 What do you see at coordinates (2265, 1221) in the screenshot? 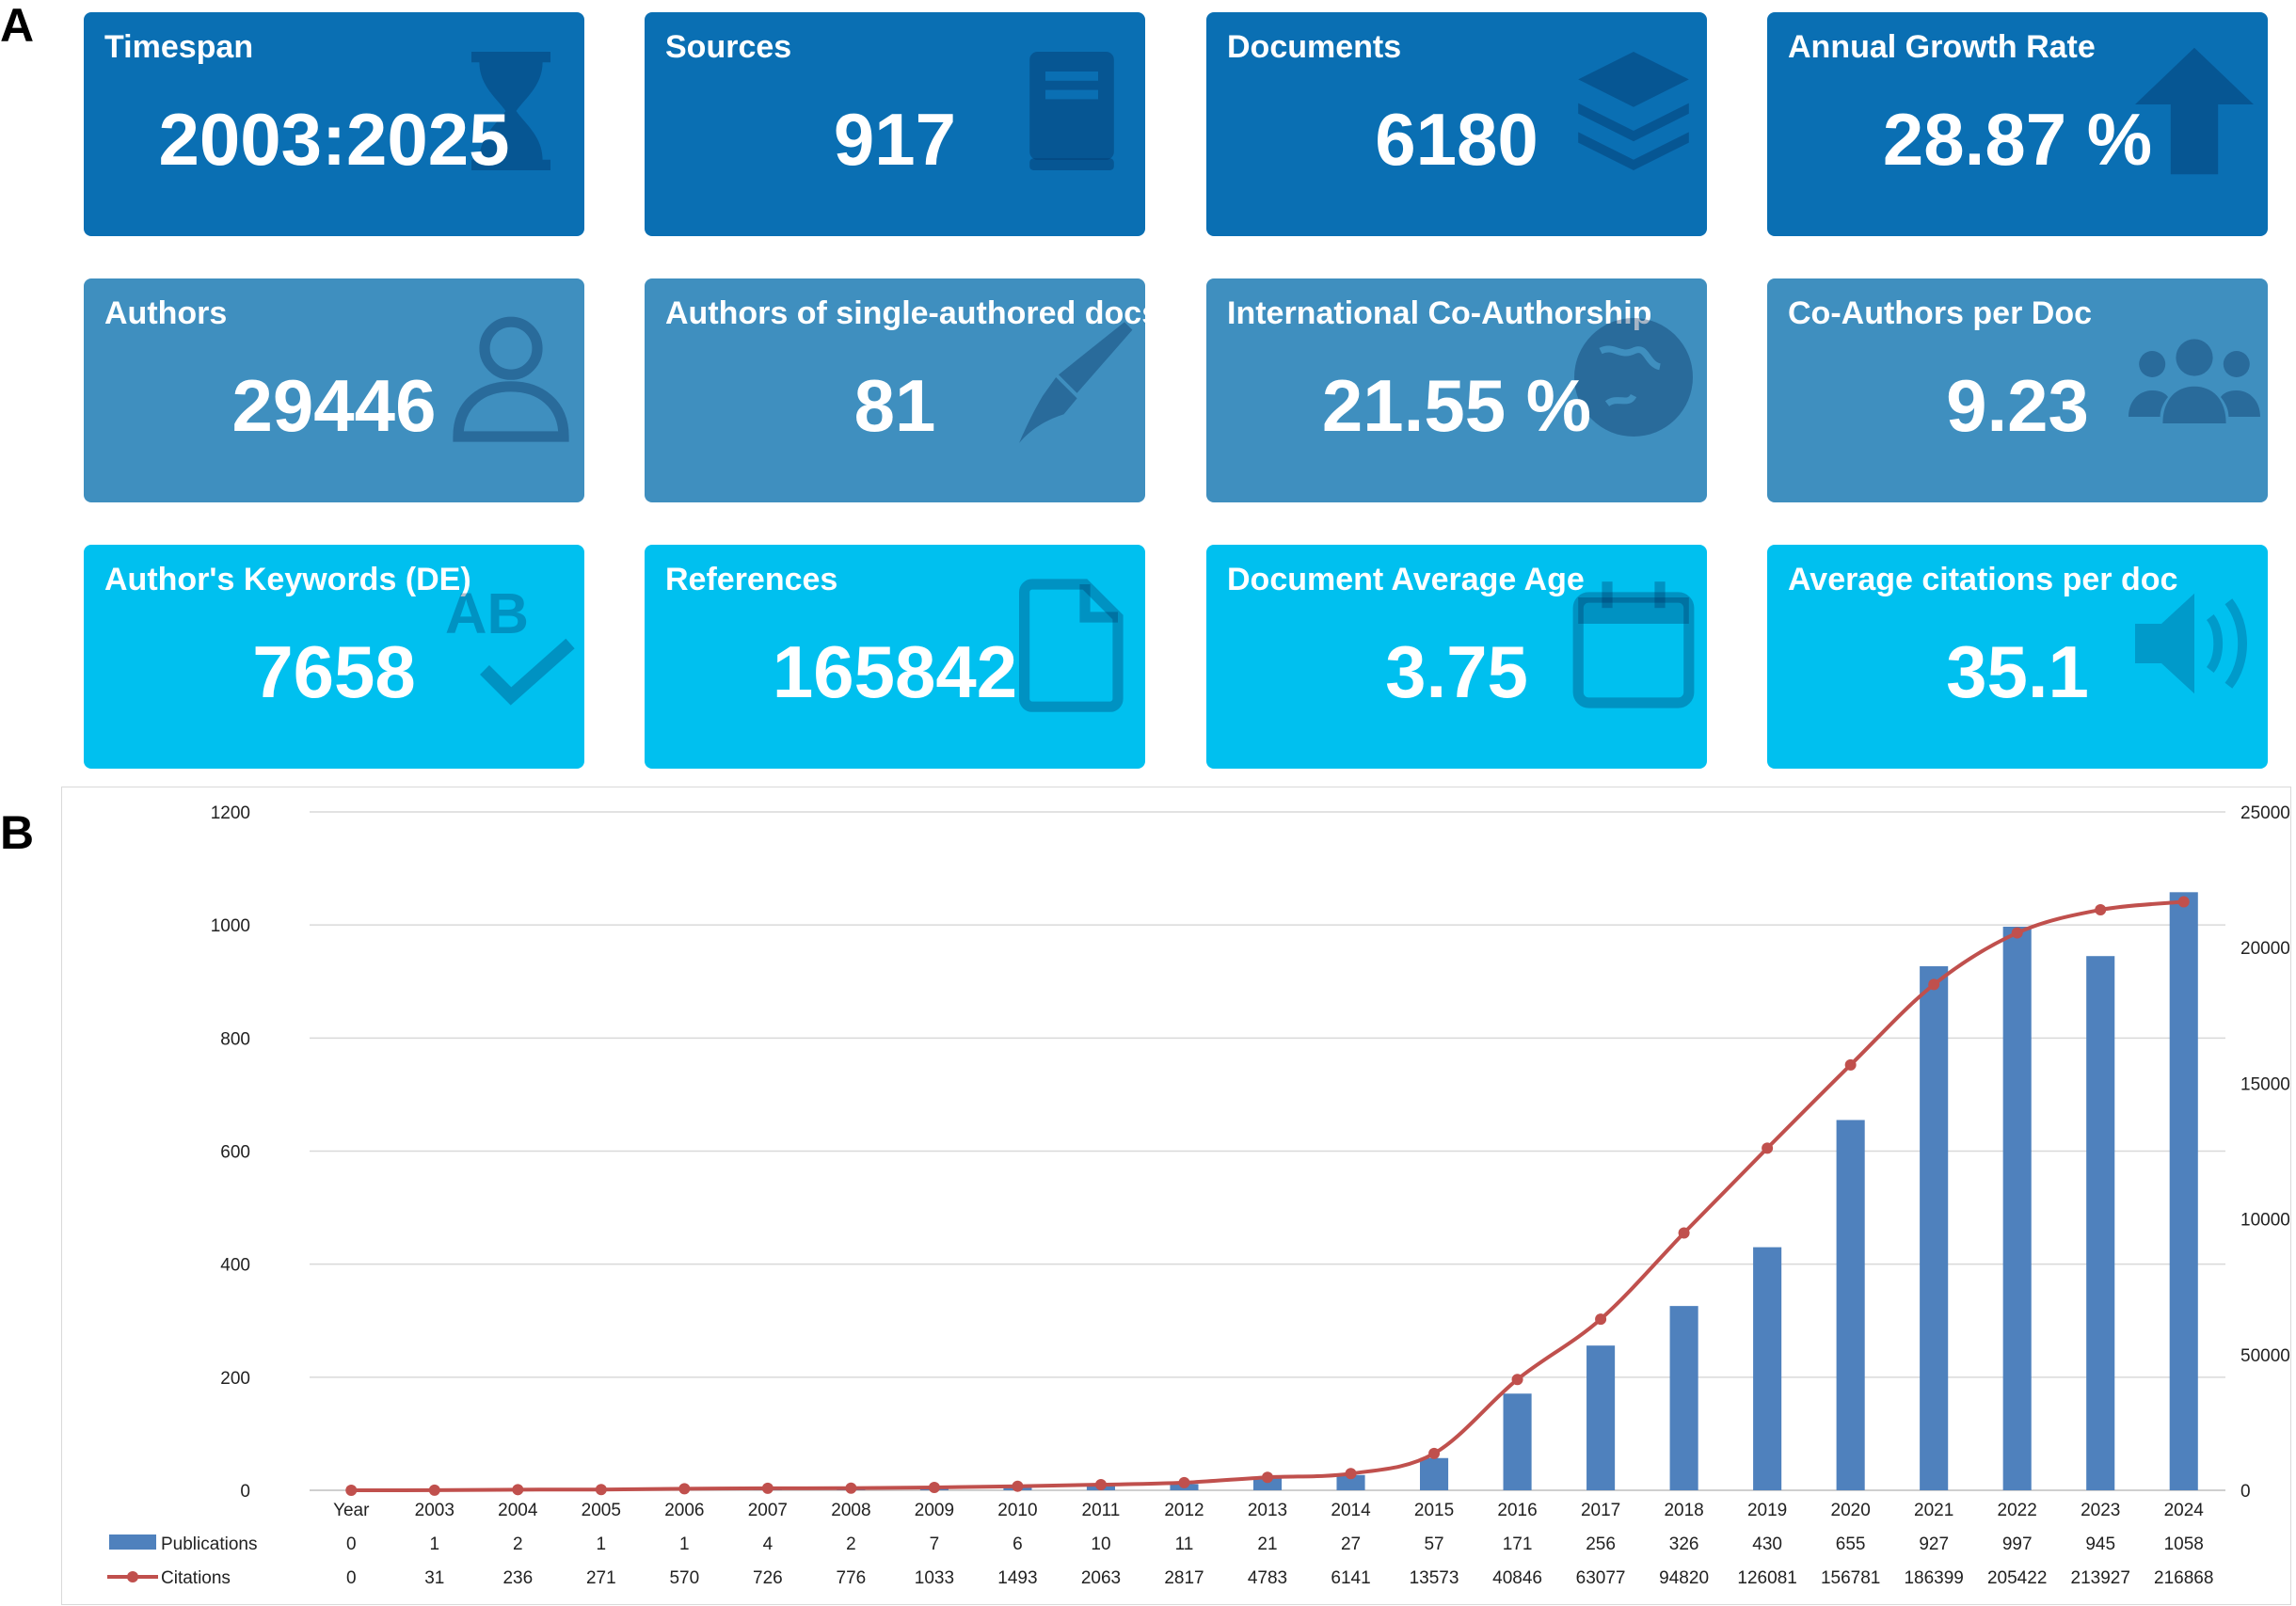
I see `y2-tick-label: 100000` at bounding box center [2265, 1221].